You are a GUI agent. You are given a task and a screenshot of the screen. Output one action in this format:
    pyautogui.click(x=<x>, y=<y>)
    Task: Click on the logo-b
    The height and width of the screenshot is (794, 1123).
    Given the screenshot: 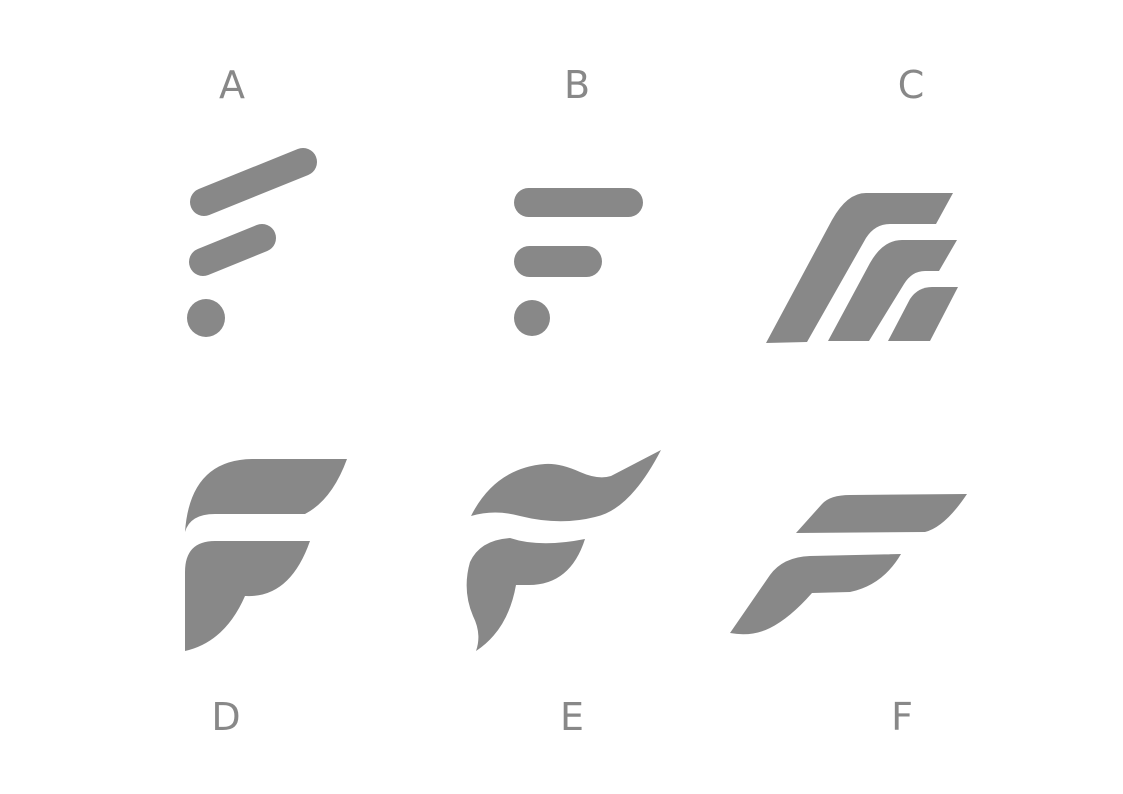 What is the action you would take?
    pyautogui.click(x=578, y=262)
    